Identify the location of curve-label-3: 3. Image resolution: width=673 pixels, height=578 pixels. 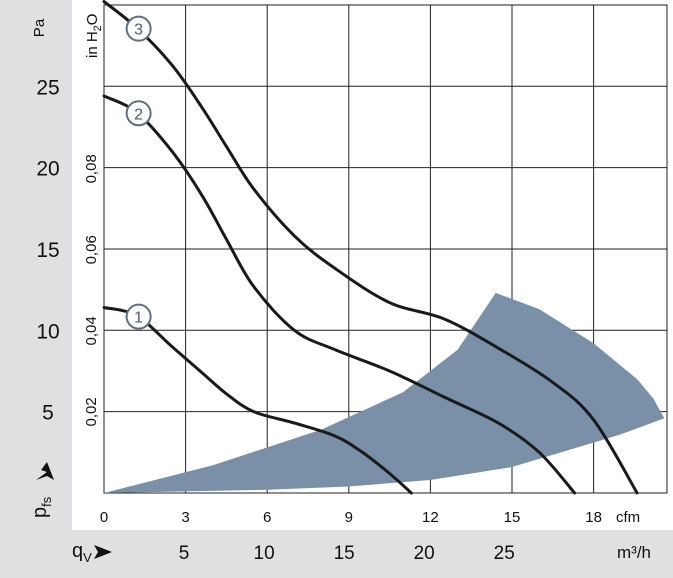
(138, 28).